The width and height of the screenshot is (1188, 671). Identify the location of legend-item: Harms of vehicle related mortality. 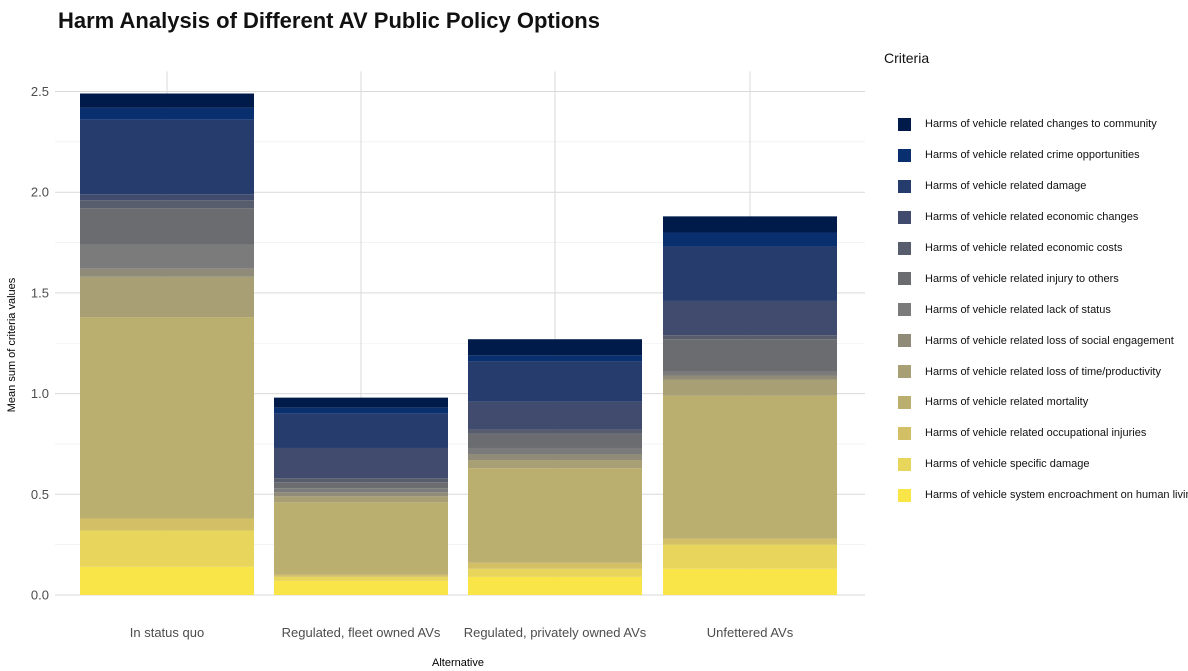
(1034, 402).